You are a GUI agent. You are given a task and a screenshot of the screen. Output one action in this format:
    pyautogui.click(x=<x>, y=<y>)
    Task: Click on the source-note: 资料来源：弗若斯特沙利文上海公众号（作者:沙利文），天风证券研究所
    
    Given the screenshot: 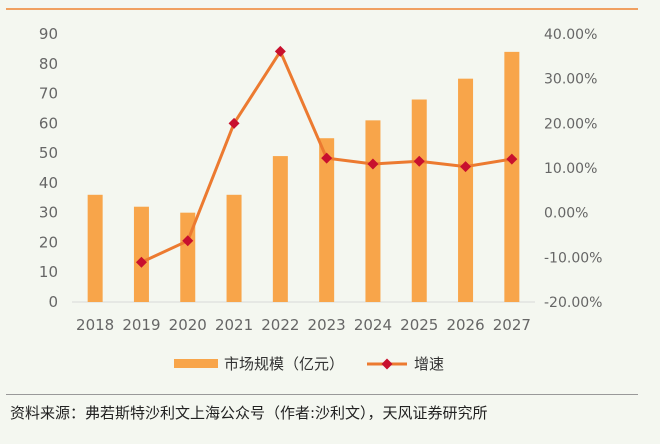 What is the action you would take?
    pyautogui.click(x=249, y=413)
    